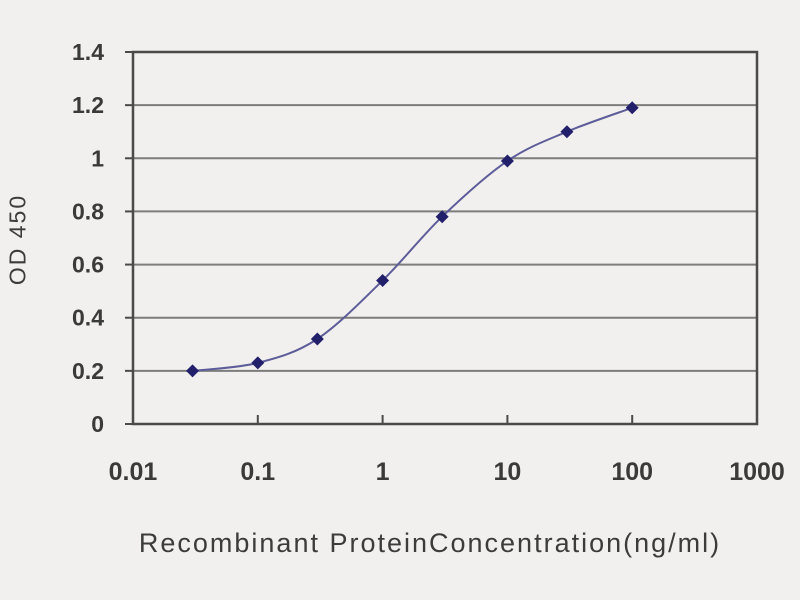 The image size is (800, 600). I want to click on y-tick-label: 0.8, so click(88, 211).